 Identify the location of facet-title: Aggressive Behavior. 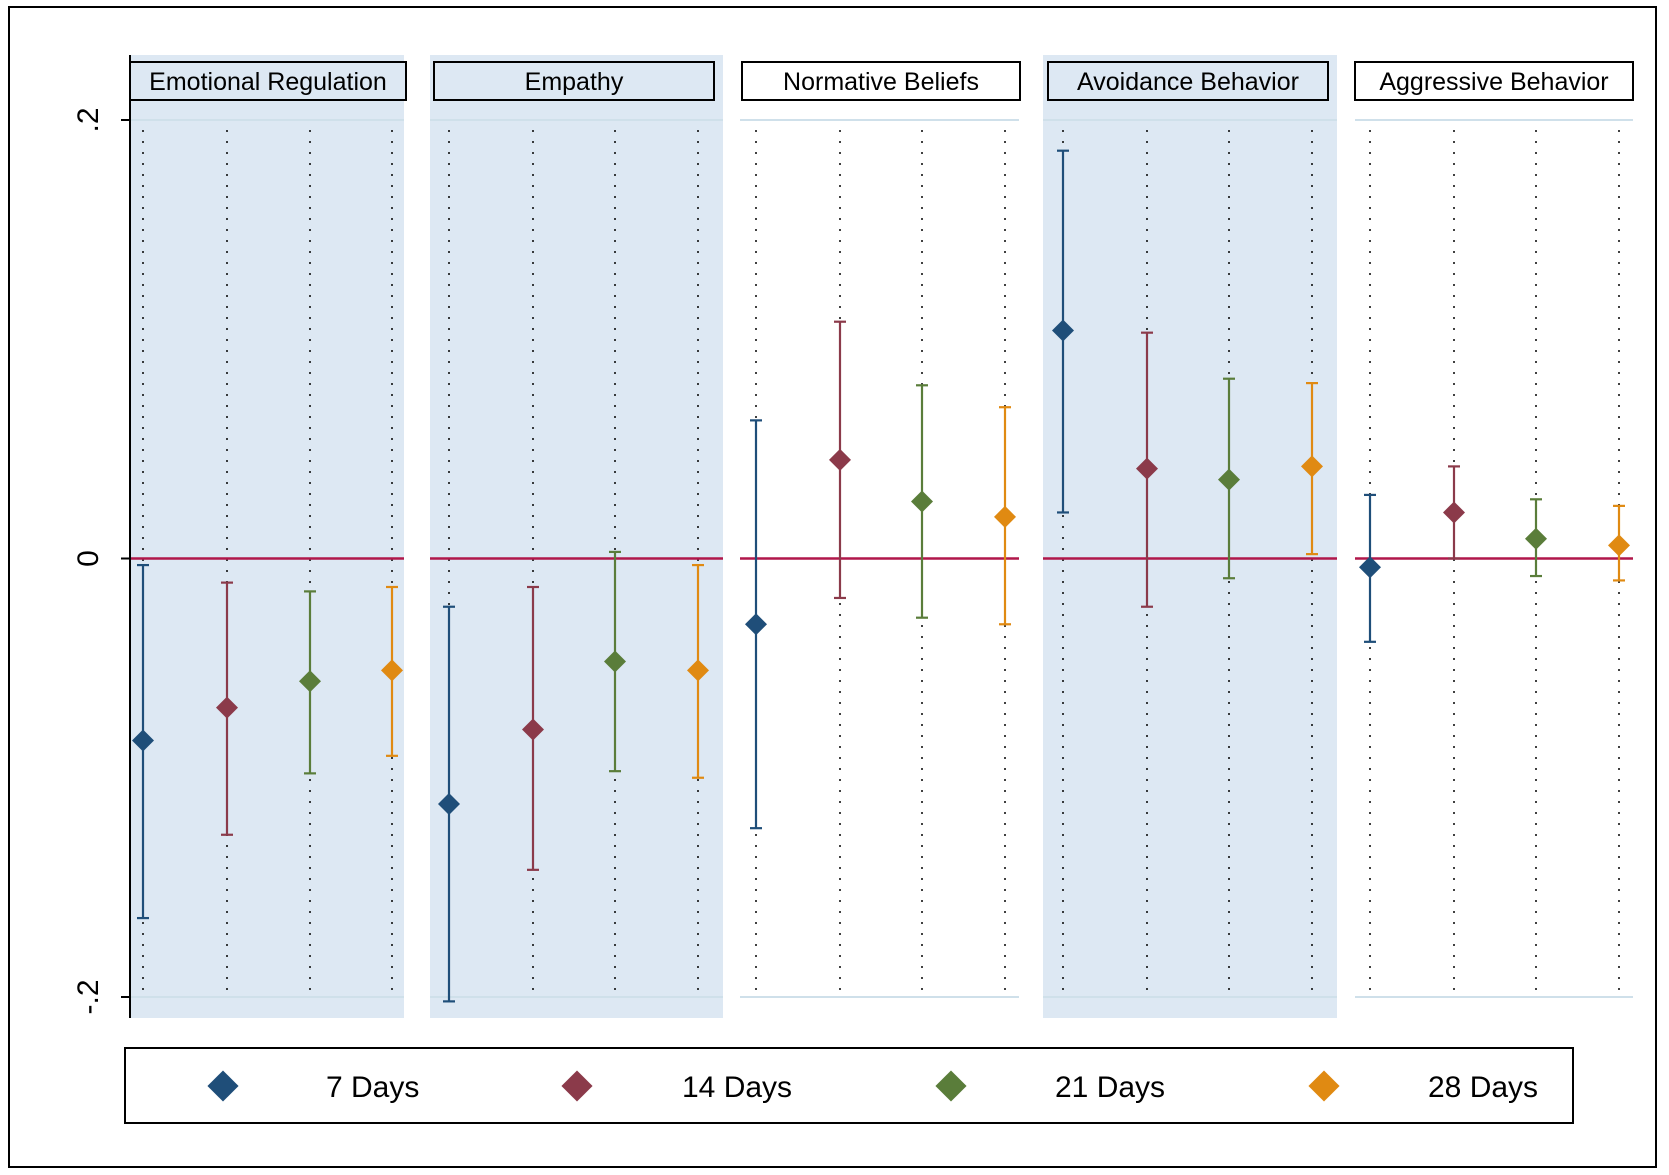
(1493, 82).